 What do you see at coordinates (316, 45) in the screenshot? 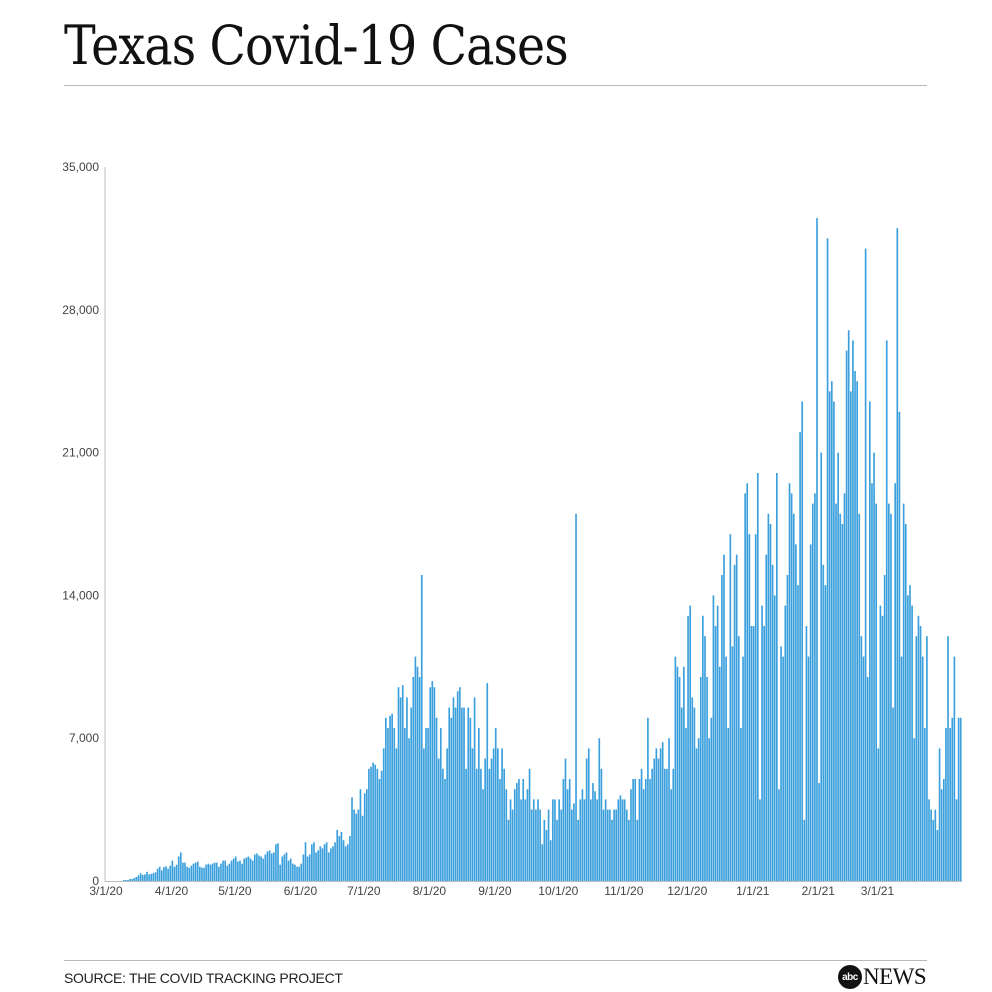
I see `page-title: Texas Covid-19 Cases` at bounding box center [316, 45].